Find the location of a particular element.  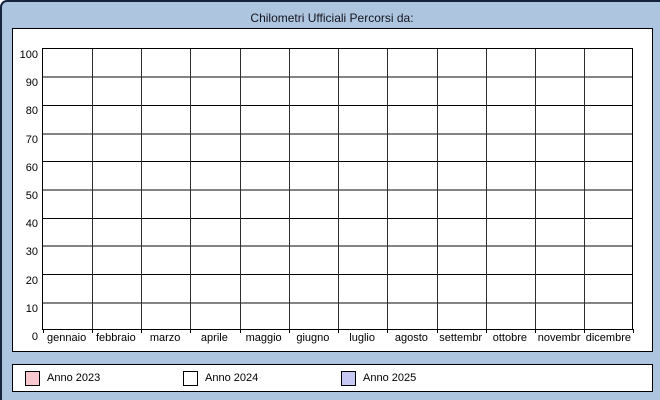

legend-swatch-anno-2024 is located at coordinates (190, 378).